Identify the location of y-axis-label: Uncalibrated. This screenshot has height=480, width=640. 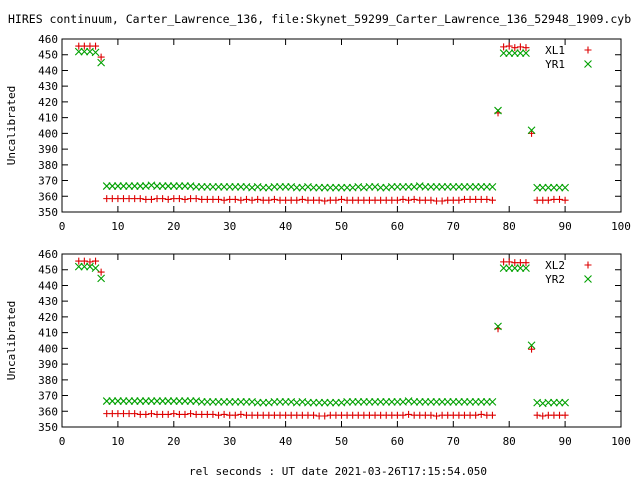
(11, 340).